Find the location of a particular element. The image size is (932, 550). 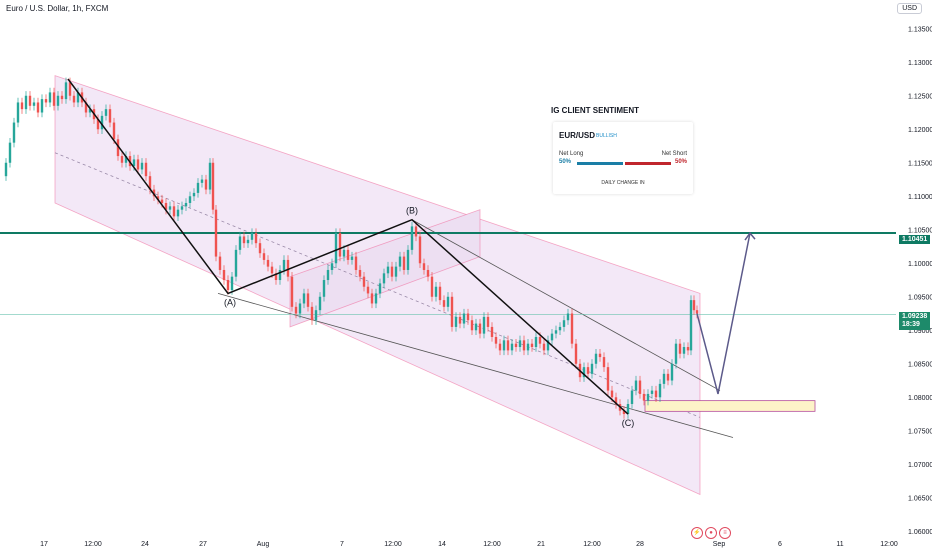

current-price-value: 1.09238 is located at coordinates (915, 316).